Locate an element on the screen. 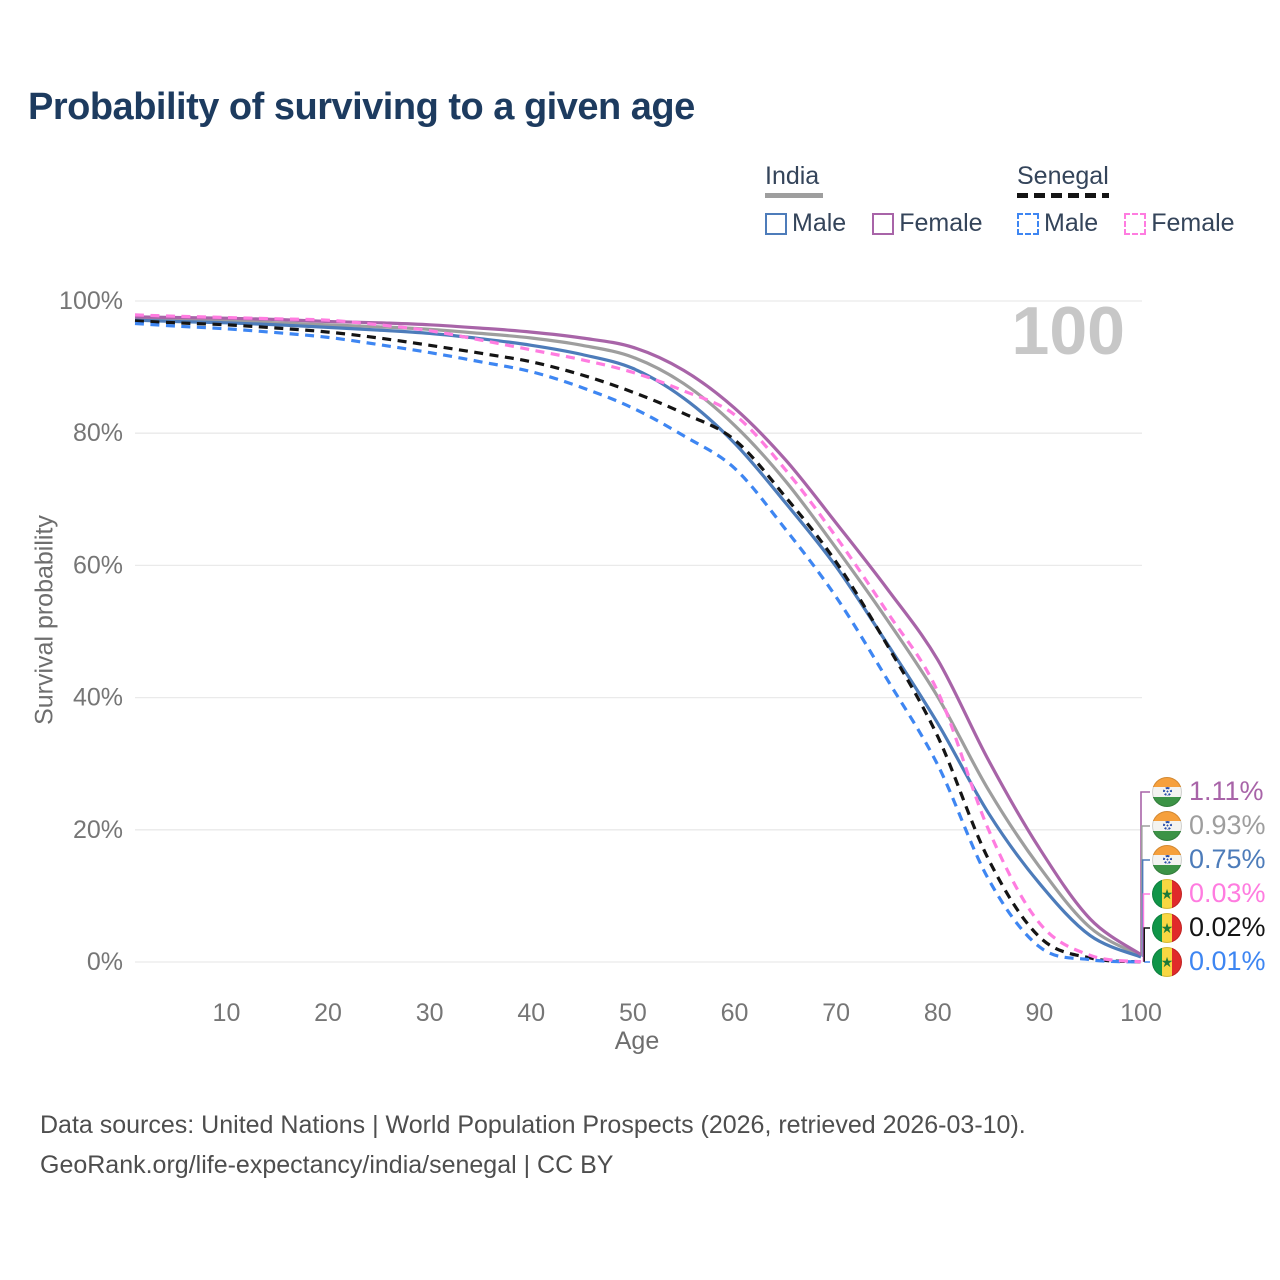 The width and height of the screenshot is (1280, 1280). end-label-connector-senegal_total is located at coordinates (1146, 944).